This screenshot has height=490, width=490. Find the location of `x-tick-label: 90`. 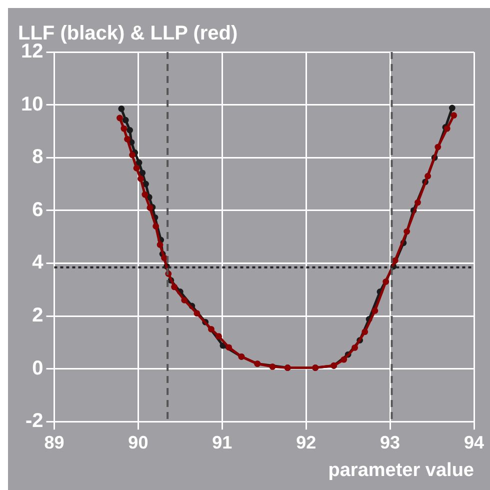

x-tick-label: 90 is located at coordinates (138, 442).